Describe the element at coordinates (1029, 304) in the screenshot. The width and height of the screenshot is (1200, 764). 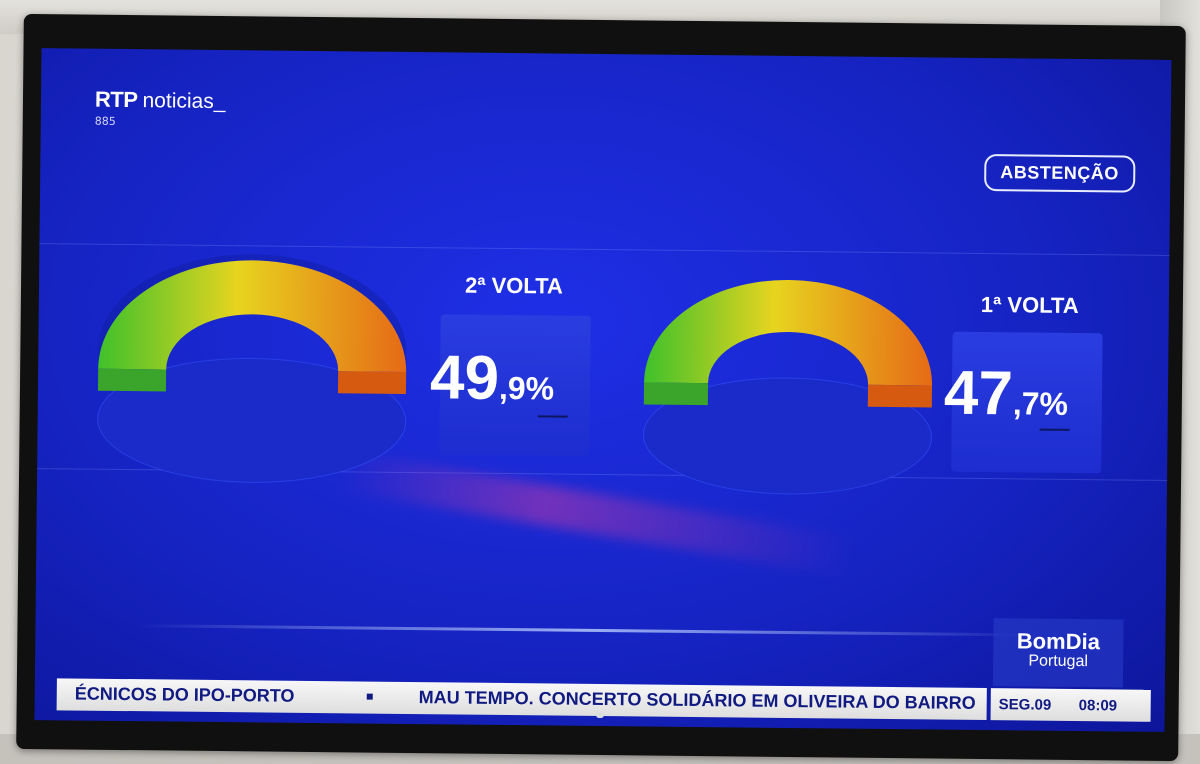
I see `round-label: 1ª VOLTA` at that location.